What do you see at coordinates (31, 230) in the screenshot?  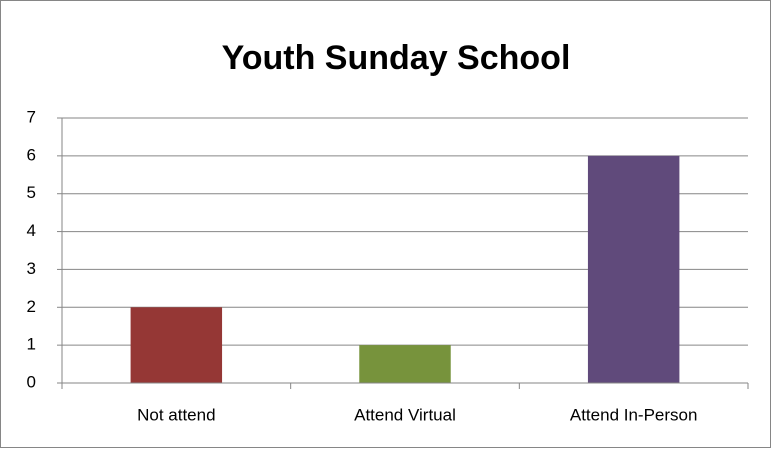 I see `y-tick-label: 4` at bounding box center [31, 230].